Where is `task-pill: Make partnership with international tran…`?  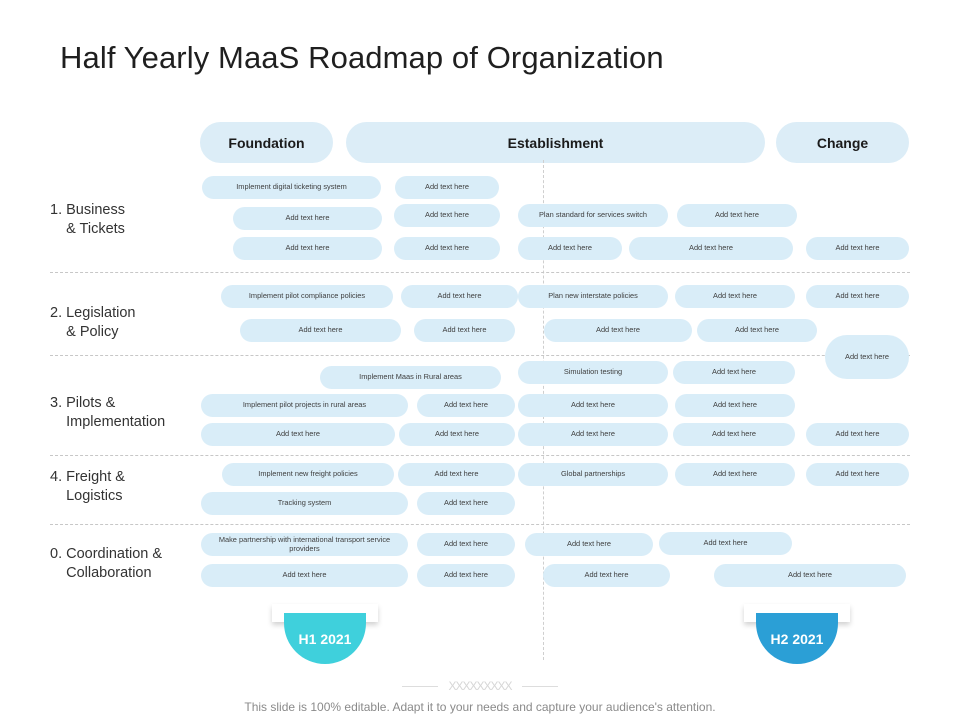 task-pill: Make partnership with international tran… is located at coordinates (304, 544).